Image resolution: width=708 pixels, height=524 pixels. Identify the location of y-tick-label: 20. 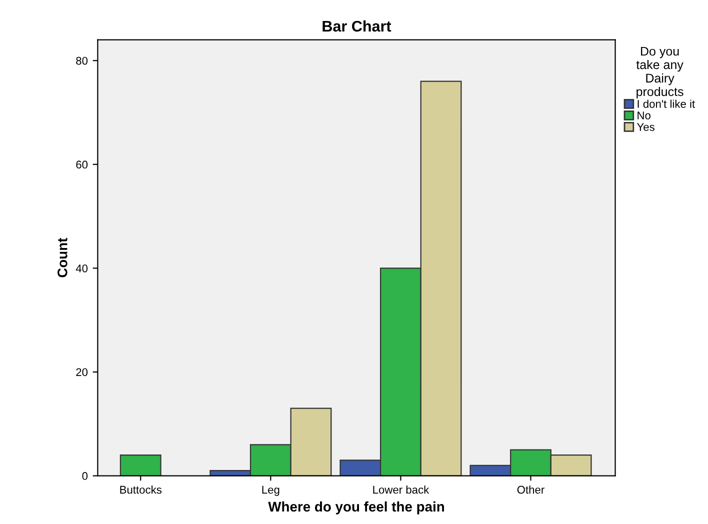
(82, 372).